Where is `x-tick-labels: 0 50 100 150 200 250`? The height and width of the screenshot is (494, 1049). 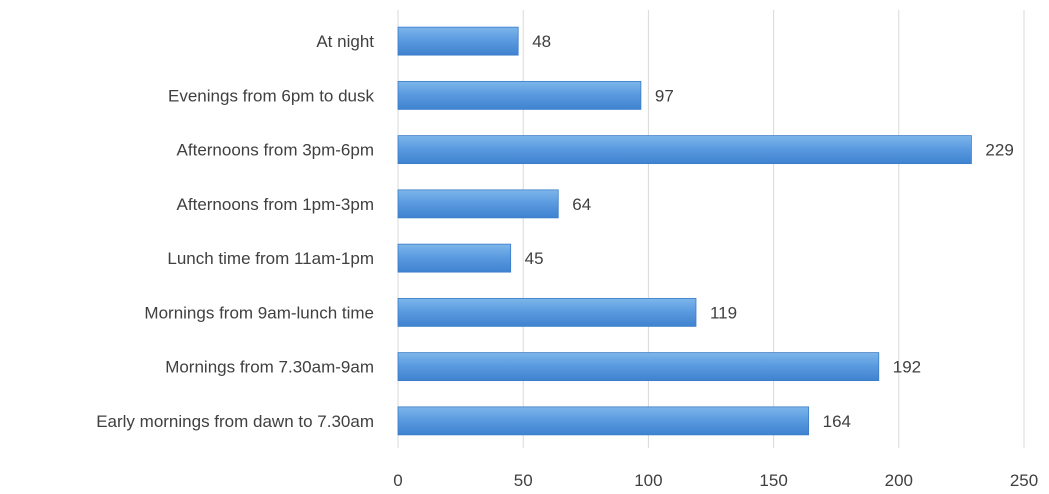 x-tick-labels: 0 50 100 150 200 250 is located at coordinates (715, 480).